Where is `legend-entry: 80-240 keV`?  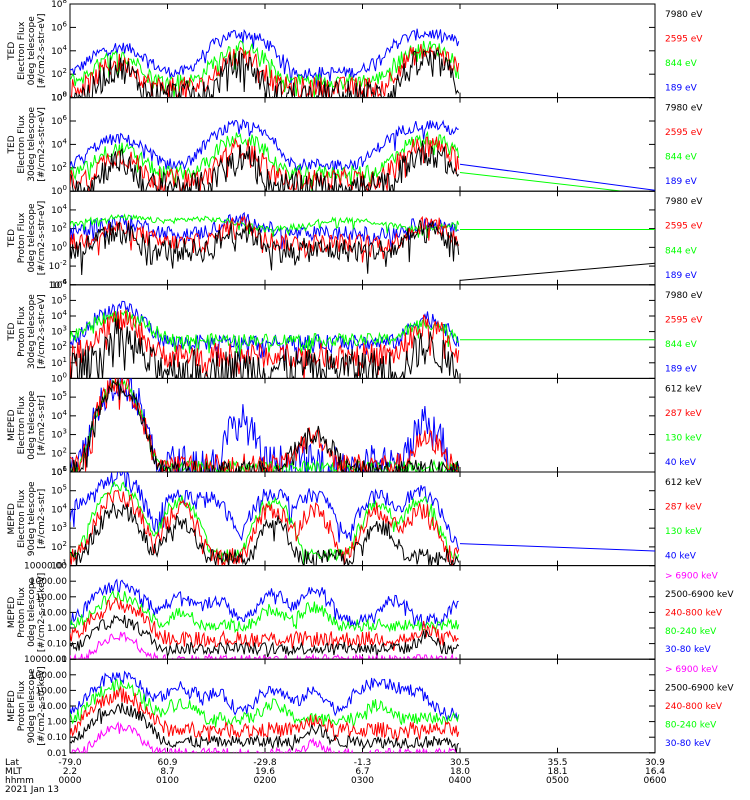 legend-entry: 80-240 keV is located at coordinates (691, 725).